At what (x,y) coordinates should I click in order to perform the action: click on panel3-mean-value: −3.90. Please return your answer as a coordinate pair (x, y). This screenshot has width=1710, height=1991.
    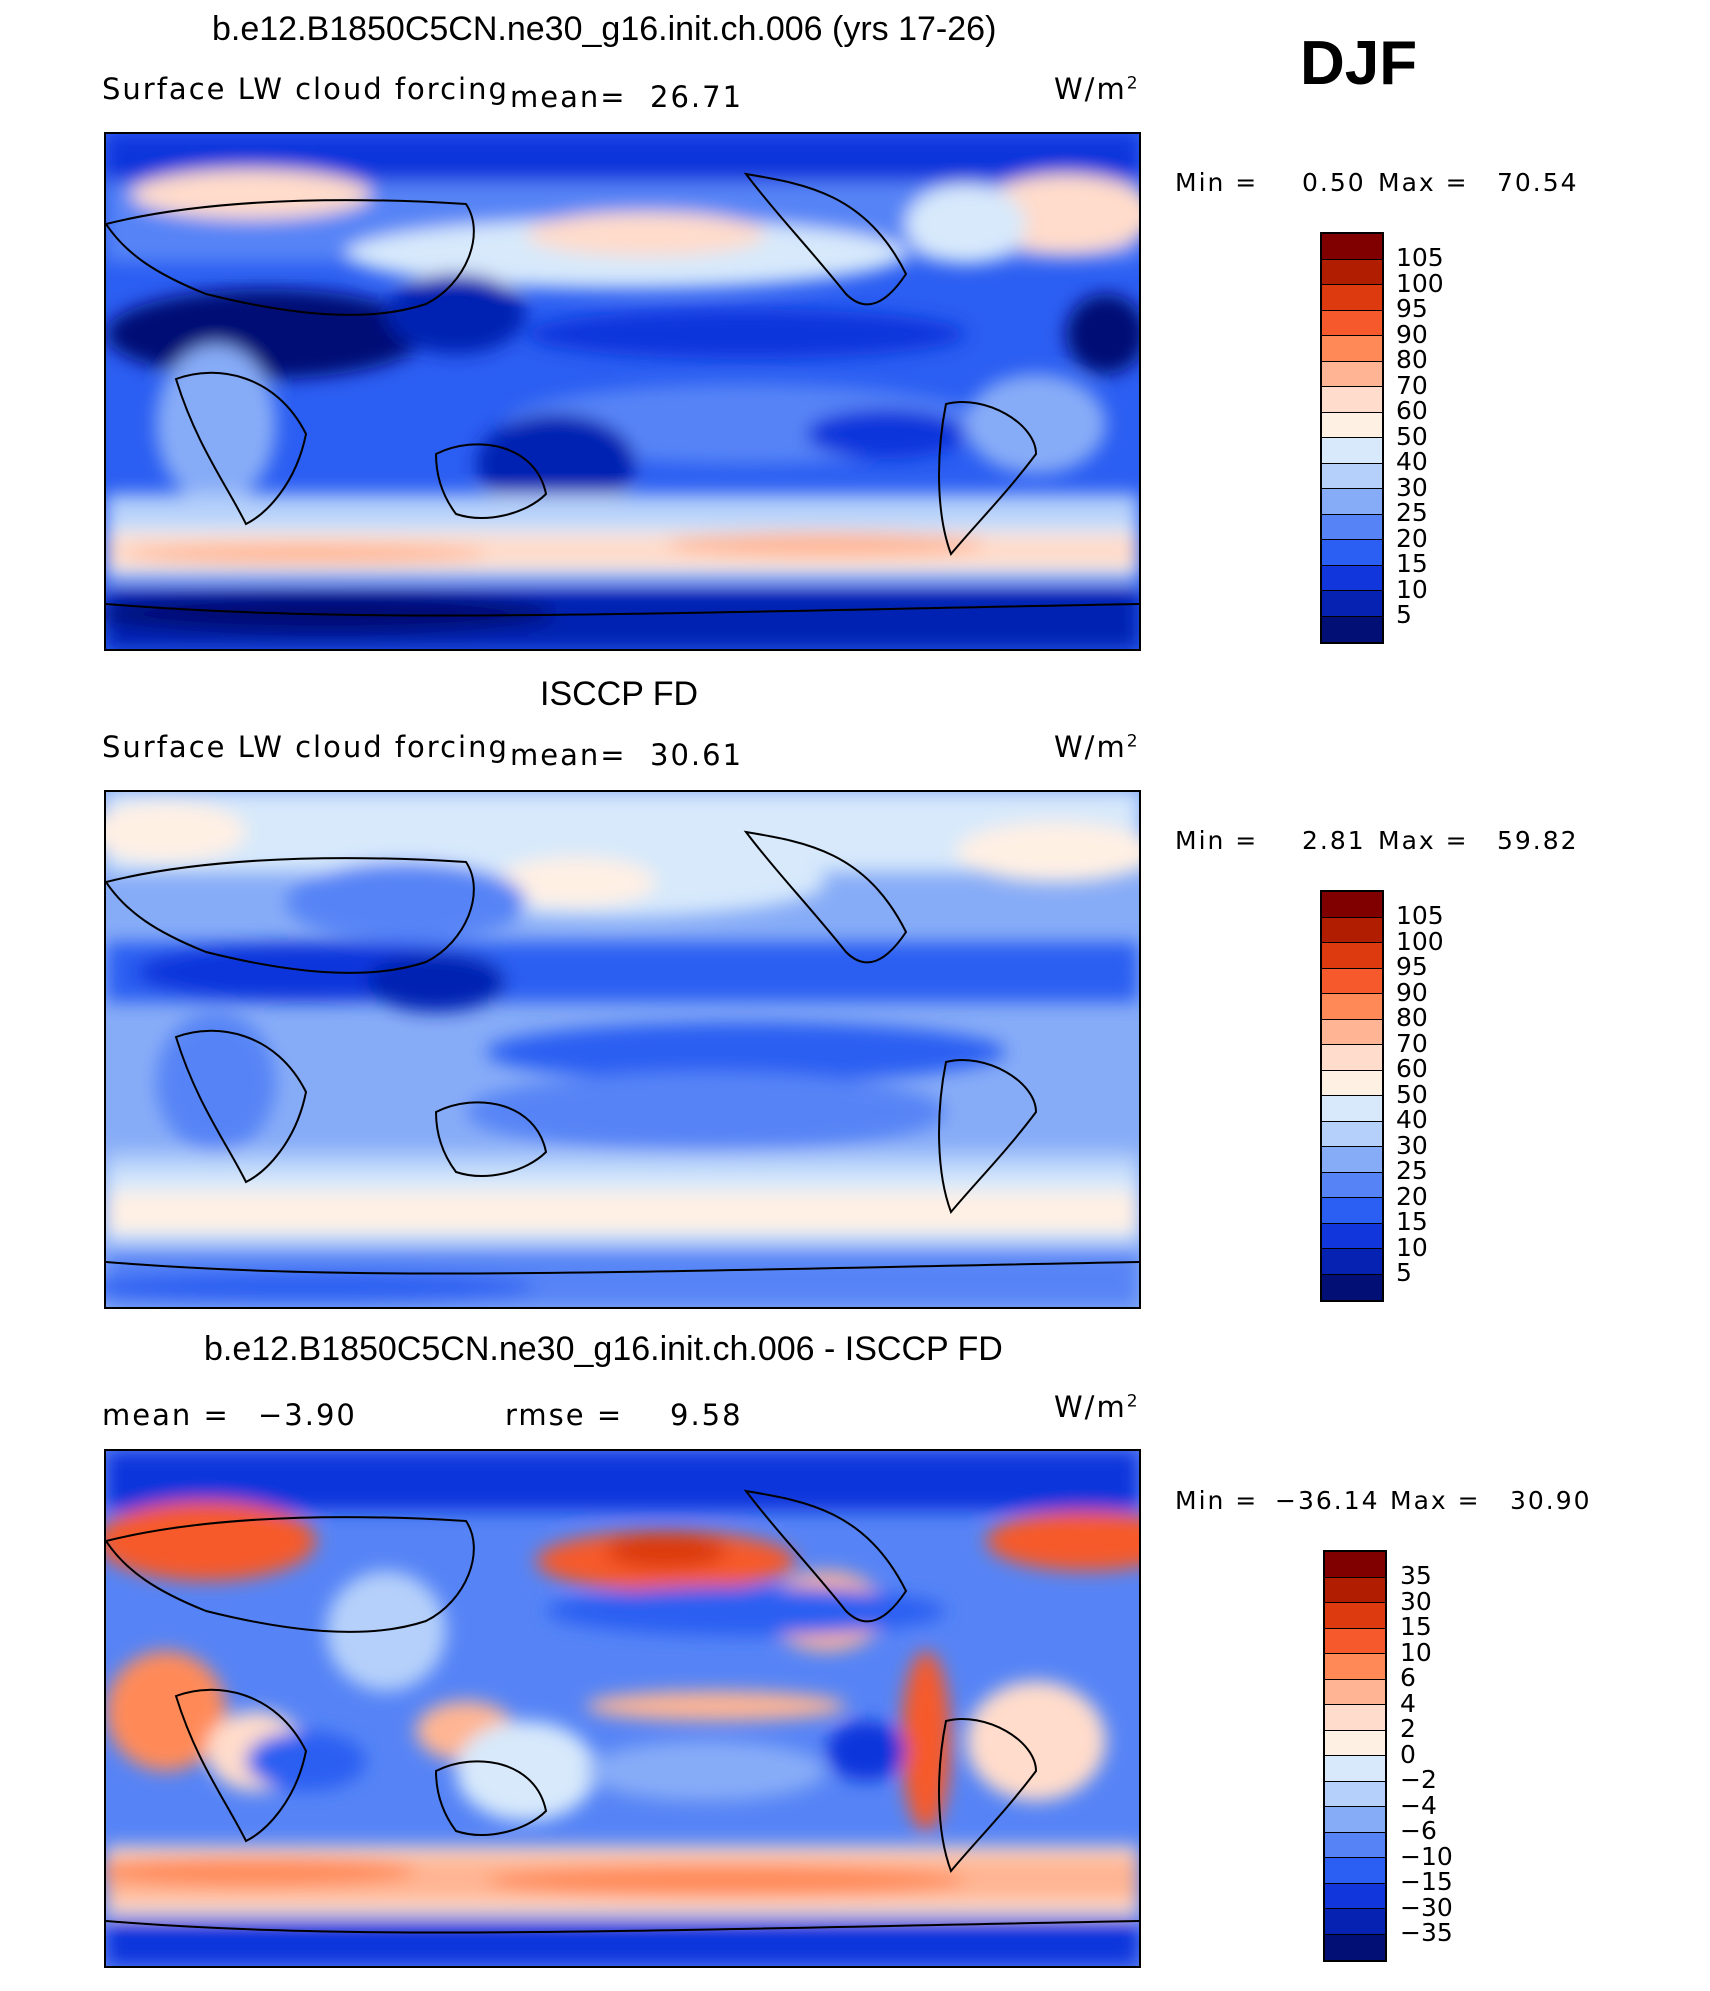
    Looking at the image, I should click on (307, 1415).